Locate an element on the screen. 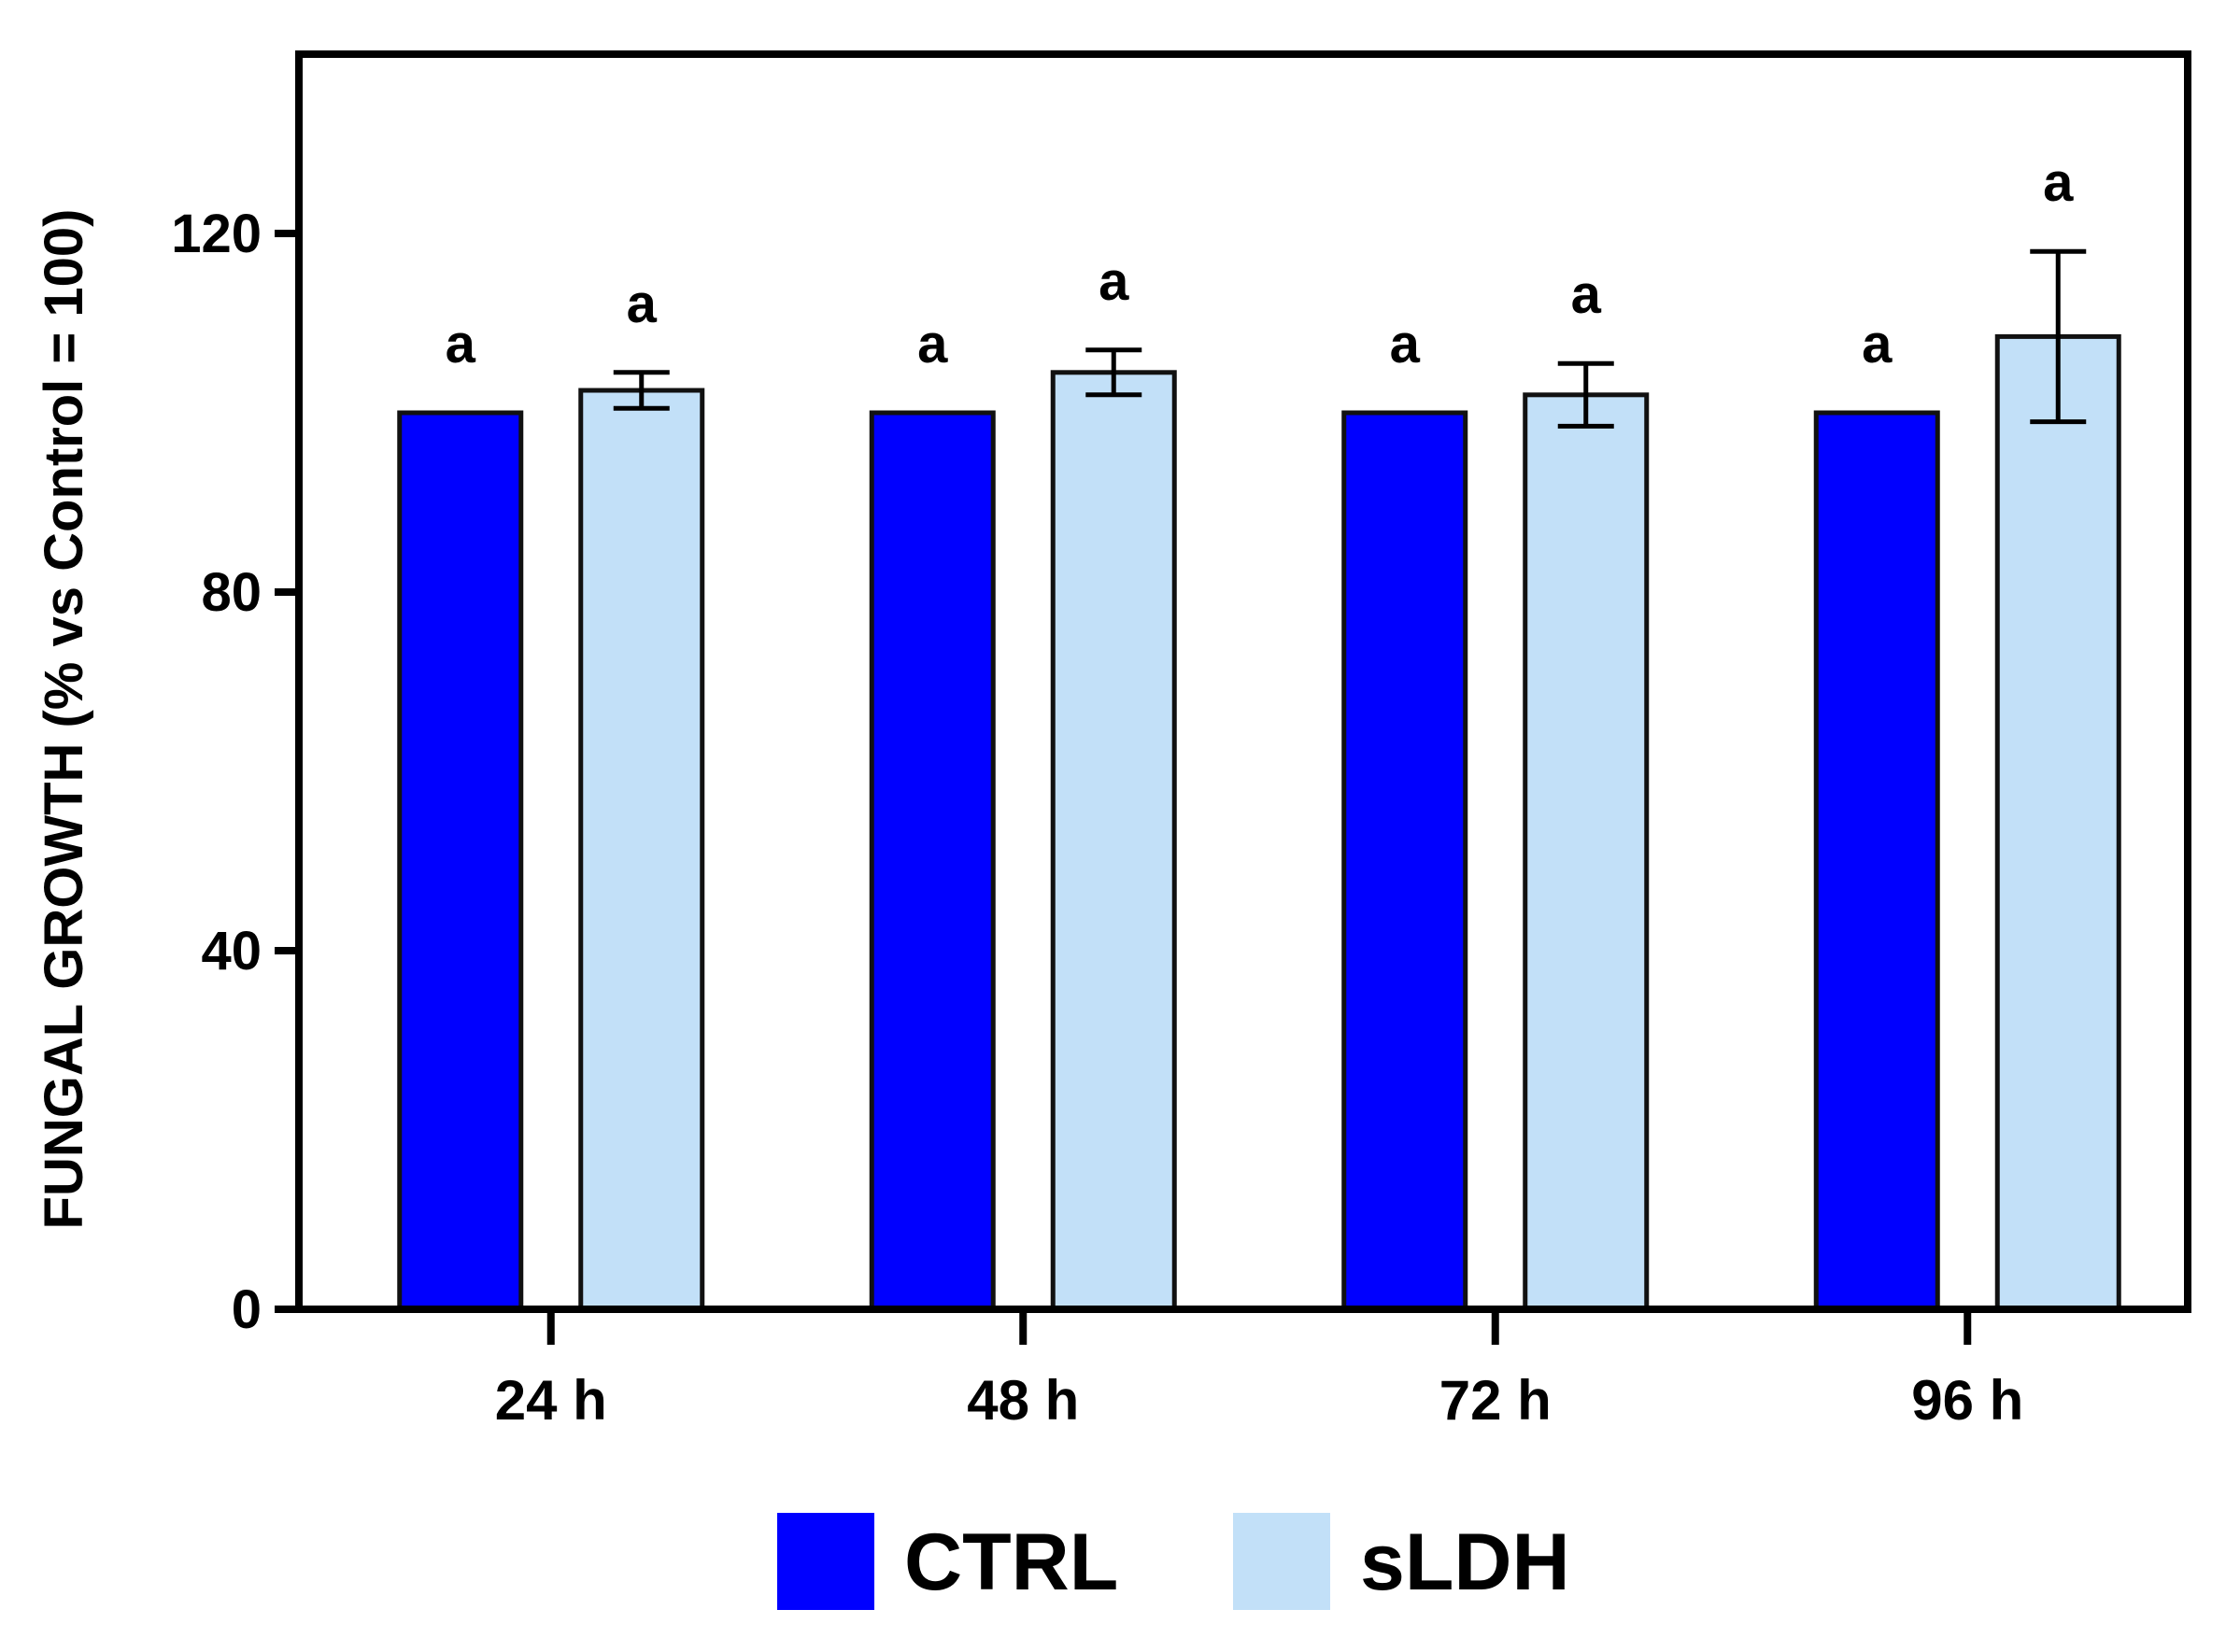  legend-label-ctrl: CTRL is located at coordinates (1011, 1562).